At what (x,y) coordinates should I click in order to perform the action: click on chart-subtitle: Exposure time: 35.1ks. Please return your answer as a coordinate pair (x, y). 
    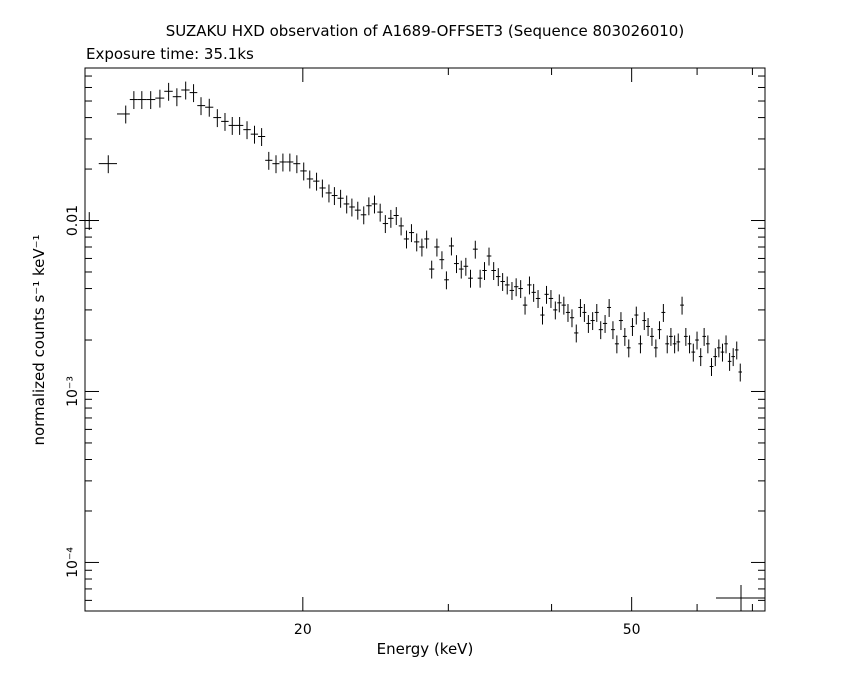
    Looking at the image, I should click on (170, 54).